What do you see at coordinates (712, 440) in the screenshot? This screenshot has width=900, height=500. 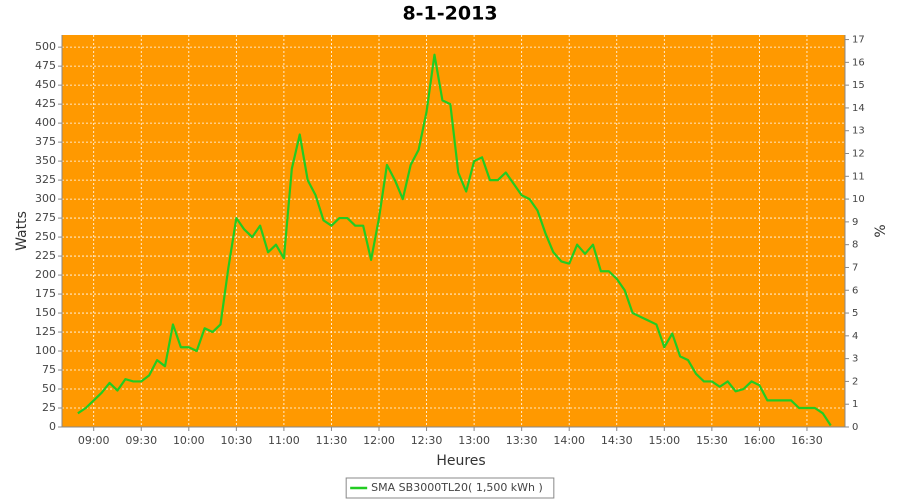 I see `x-tick-label: 15:30` at bounding box center [712, 440].